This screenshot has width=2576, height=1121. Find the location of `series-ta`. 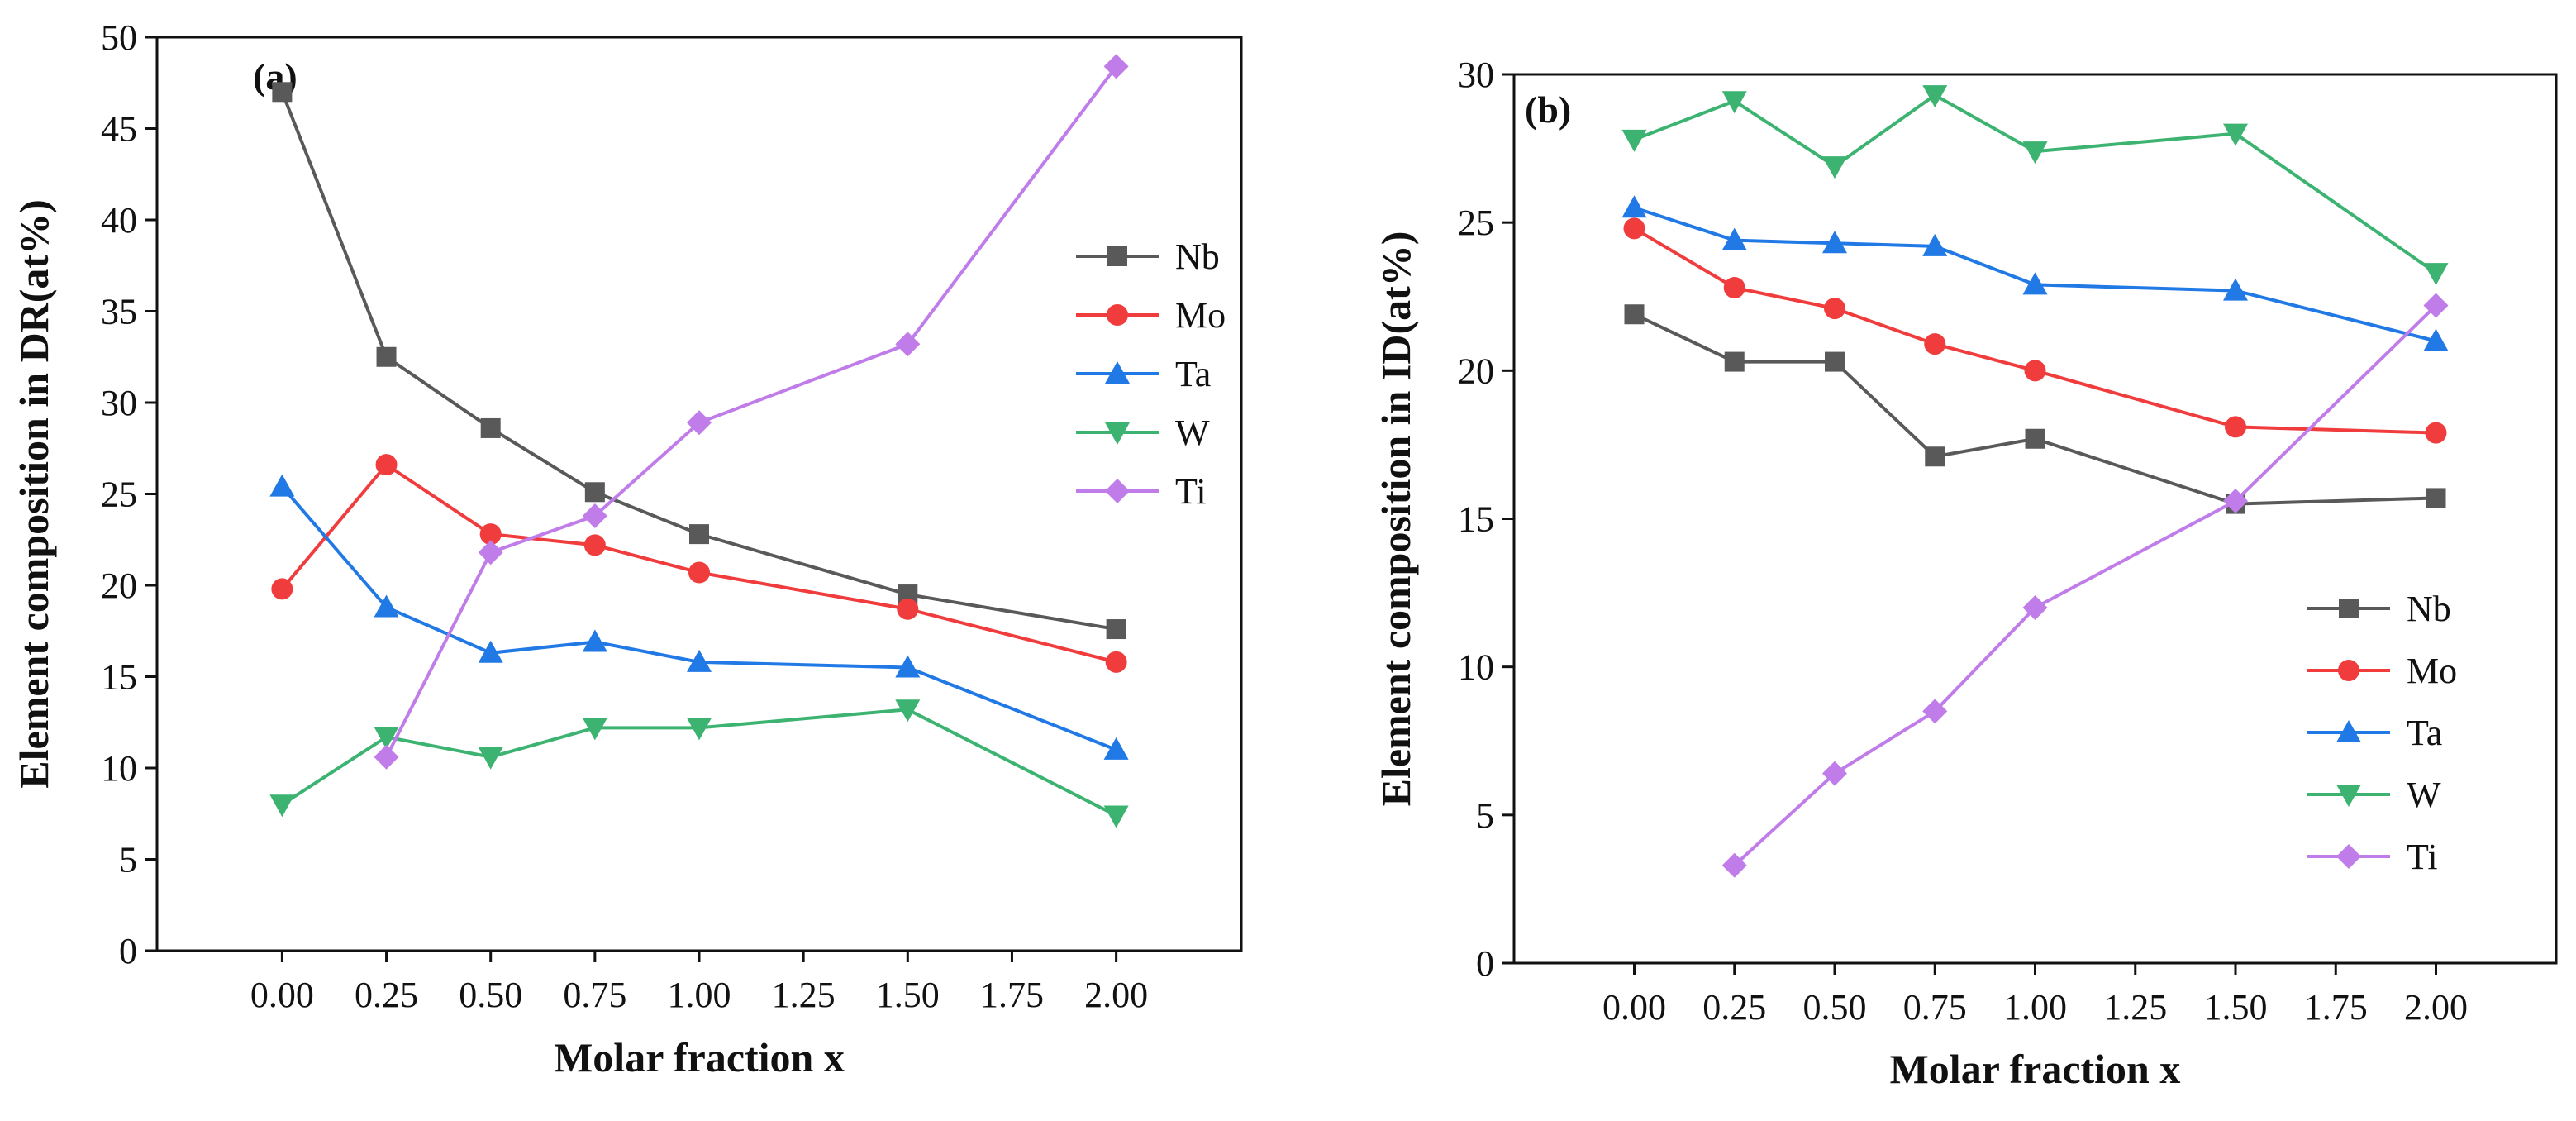

series-ta is located at coordinates (2035, 273).